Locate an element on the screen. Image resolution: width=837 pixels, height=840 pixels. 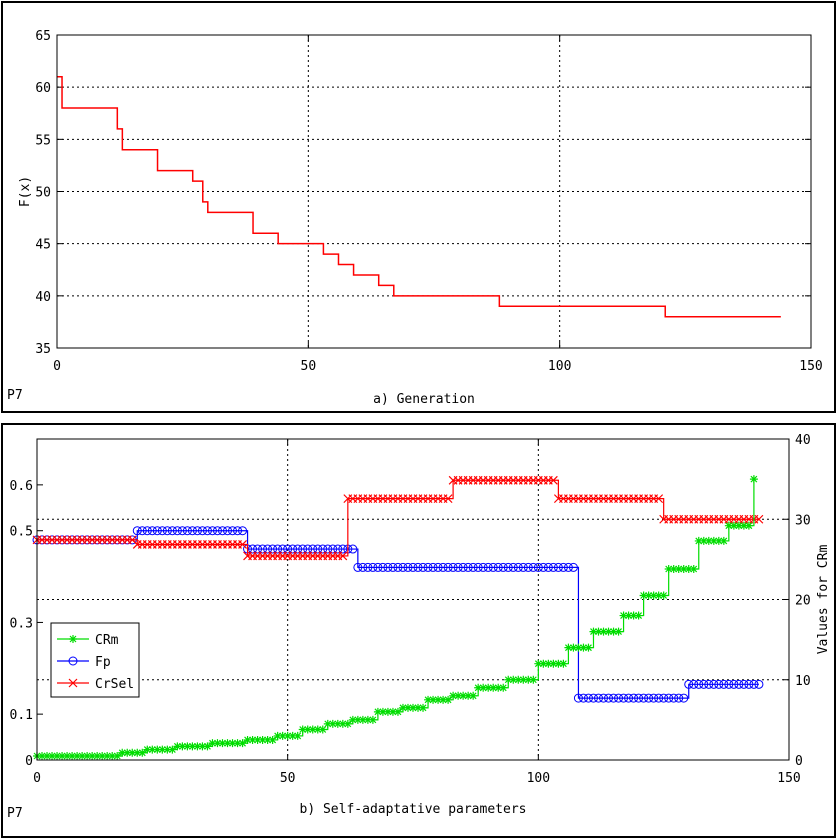
x-tick-label: 0 is located at coordinates (57, 366).